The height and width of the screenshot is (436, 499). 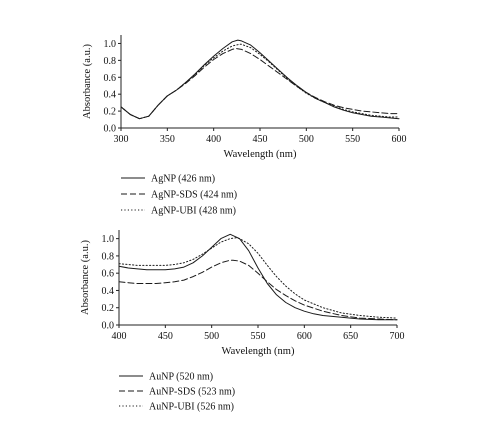 What do you see at coordinates (191, 407) in the screenshot?
I see `legend-label: AuNP-UBI (526 nm)` at bounding box center [191, 407].